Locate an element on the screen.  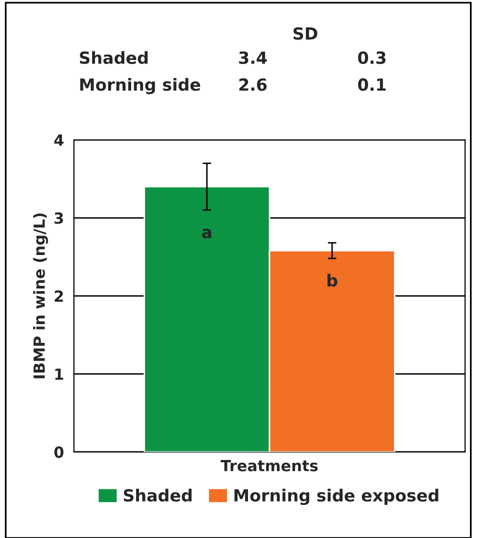
y-tick-label: 1 is located at coordinates (59, 374).